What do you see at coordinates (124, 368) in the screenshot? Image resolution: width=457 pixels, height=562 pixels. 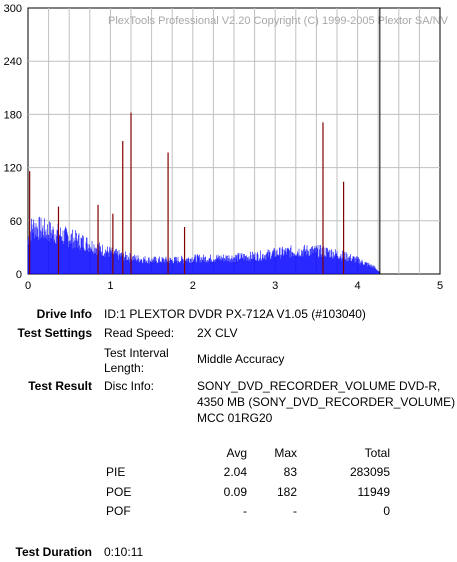 I see `test-interval-label-line2: Length:` at bounding box center [124, 368].